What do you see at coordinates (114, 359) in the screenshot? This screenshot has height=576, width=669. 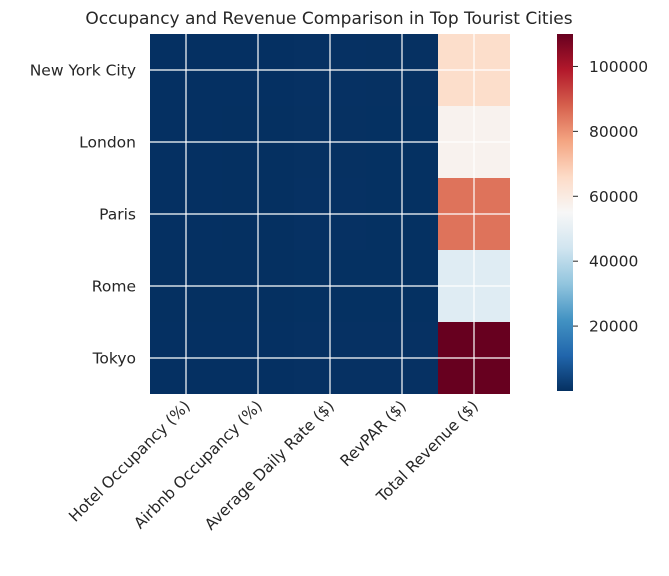 I see `row-label: Tokyo` at bounding box center [114, 359].